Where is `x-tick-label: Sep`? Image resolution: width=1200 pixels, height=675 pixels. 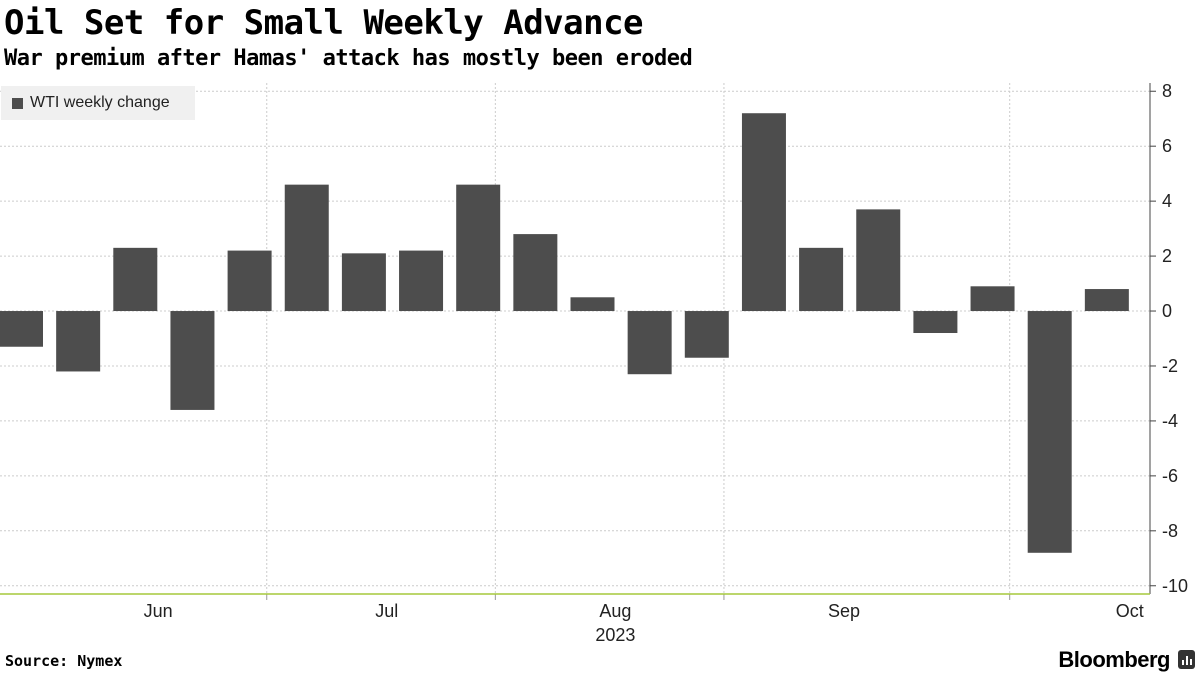 x-tick-label: Sep is located at coordinates (844, 611).